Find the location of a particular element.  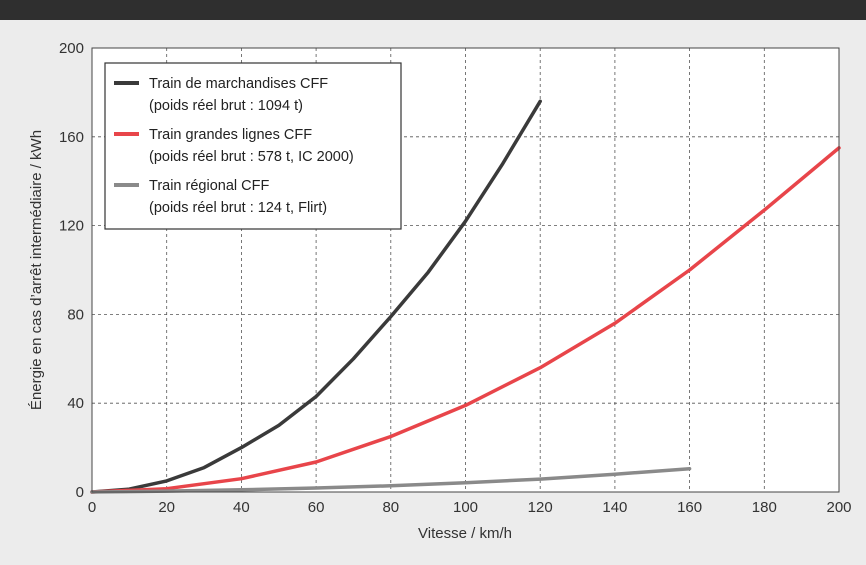

x-tick-label: 20 is located at coordinates (166, 507).